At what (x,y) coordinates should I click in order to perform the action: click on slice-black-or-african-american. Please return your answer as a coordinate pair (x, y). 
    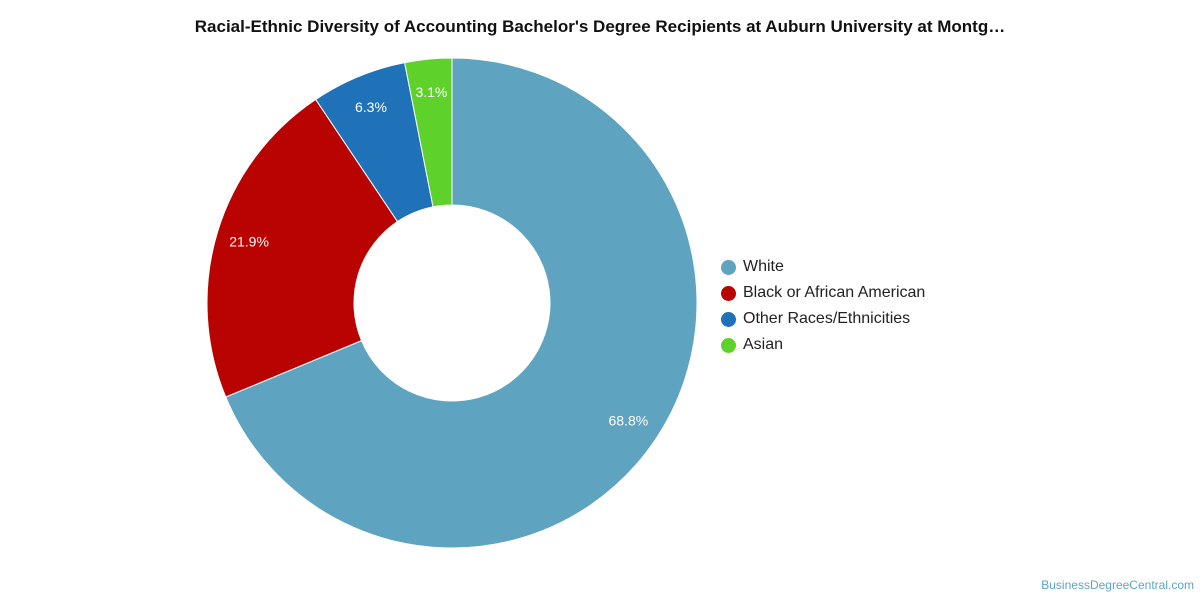
    Looking at the image, I should click on (302, 248).